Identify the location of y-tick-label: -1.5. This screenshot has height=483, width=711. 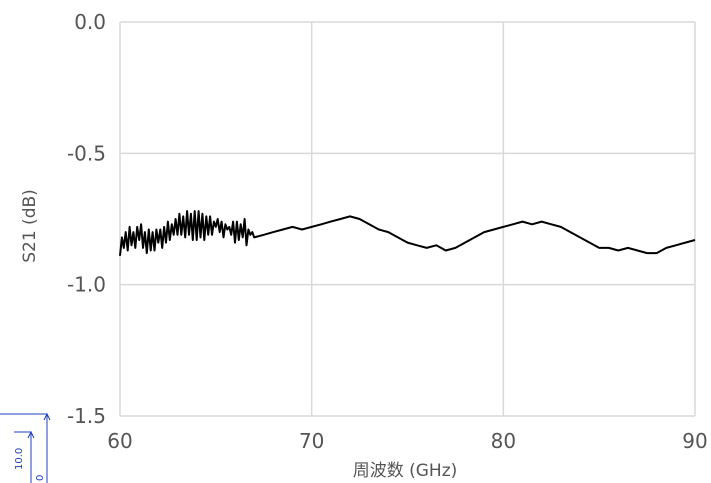
(86, 416).